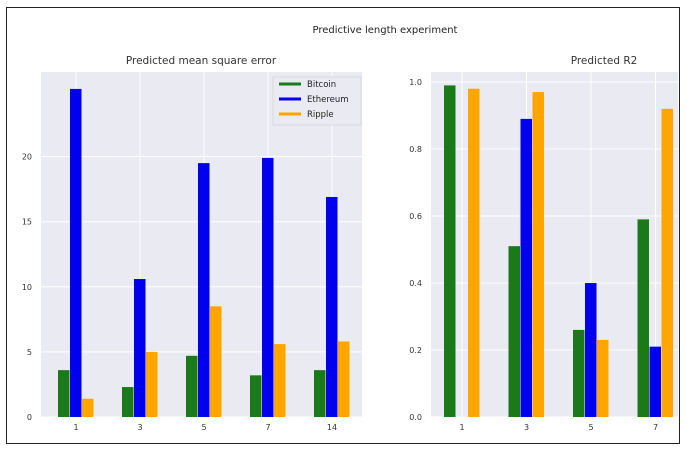 The height and width of the screenshot is (450, 687). I want to click on mse-ytick-label: 0, so click(29, 417).